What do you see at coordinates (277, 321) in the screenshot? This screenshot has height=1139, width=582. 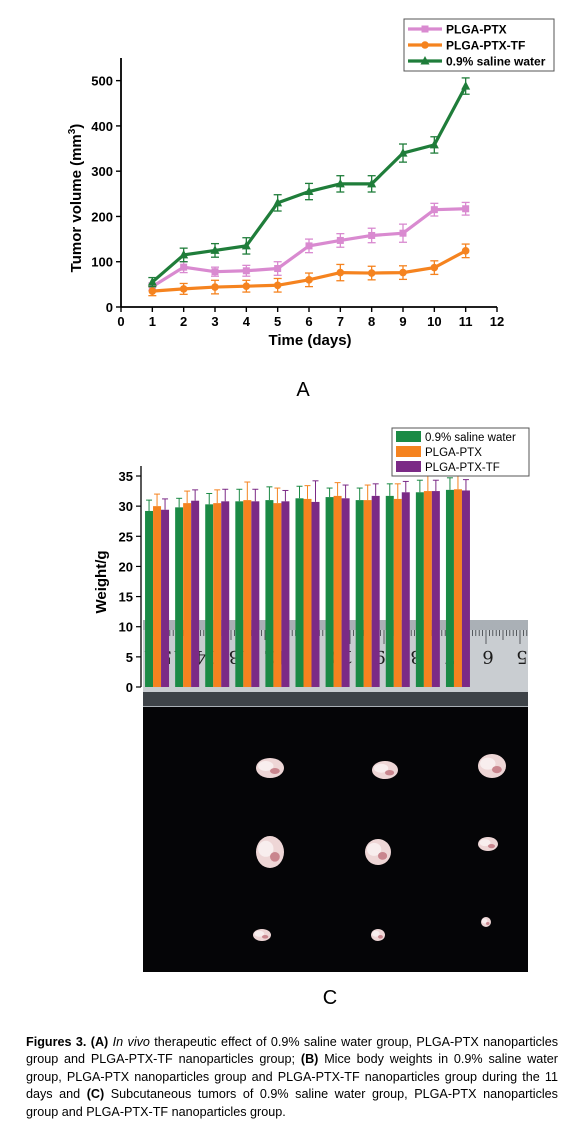 I see `chart-a-x-tick-label: 5` at bounding box center [277, 321].